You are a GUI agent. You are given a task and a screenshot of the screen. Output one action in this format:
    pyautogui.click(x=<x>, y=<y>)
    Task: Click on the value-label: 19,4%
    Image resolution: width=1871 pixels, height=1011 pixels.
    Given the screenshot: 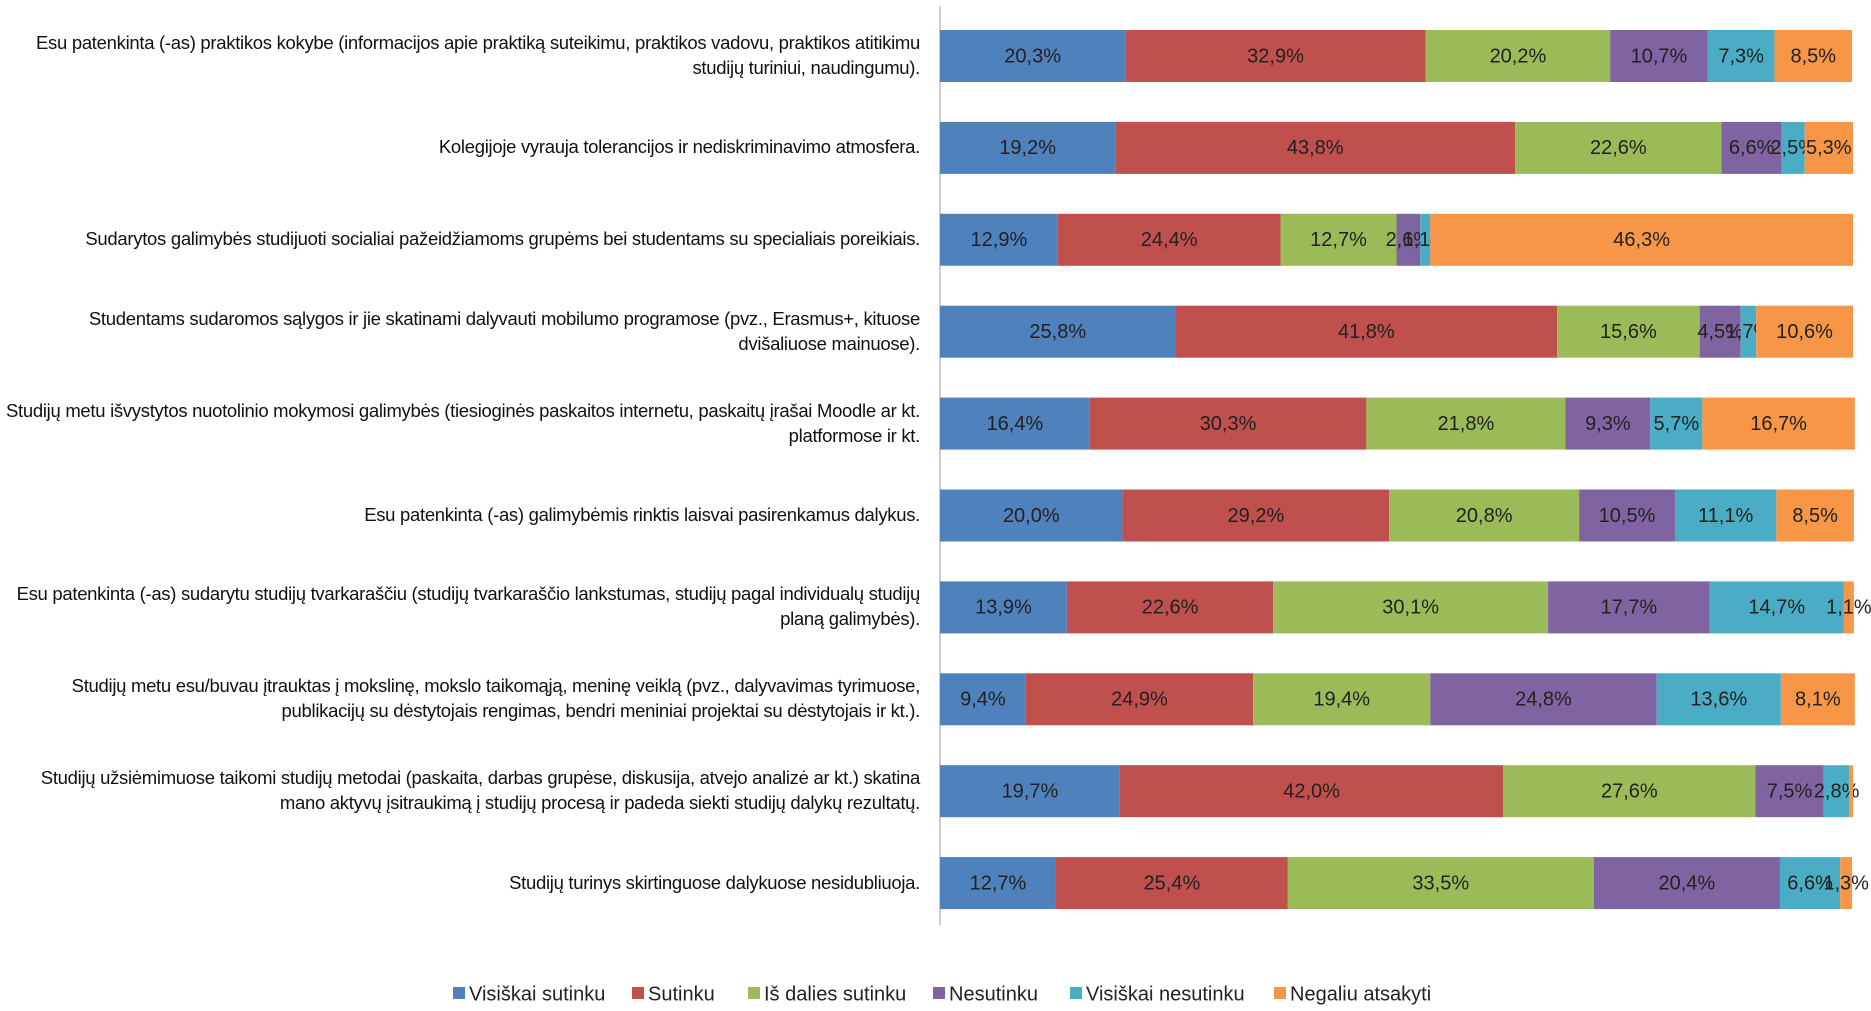 What is the action you would take?
    pyautogui.click(x=1341, y=700)
    